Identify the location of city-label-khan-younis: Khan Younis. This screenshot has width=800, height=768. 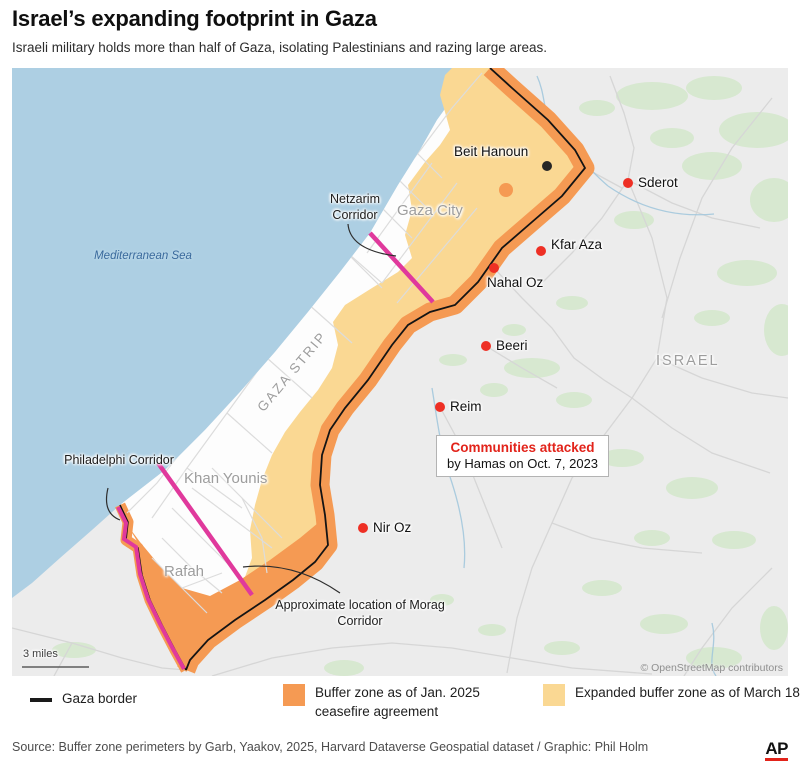
(226, 478).